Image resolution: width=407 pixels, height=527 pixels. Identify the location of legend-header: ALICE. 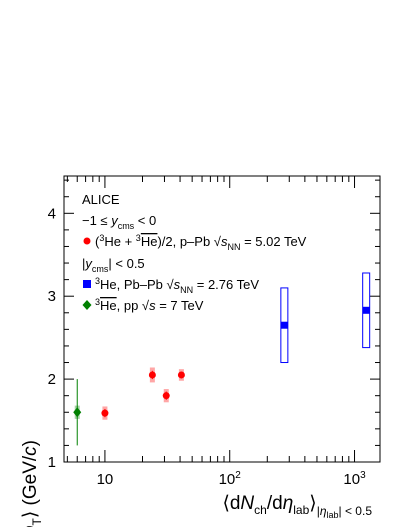
(101, 199).